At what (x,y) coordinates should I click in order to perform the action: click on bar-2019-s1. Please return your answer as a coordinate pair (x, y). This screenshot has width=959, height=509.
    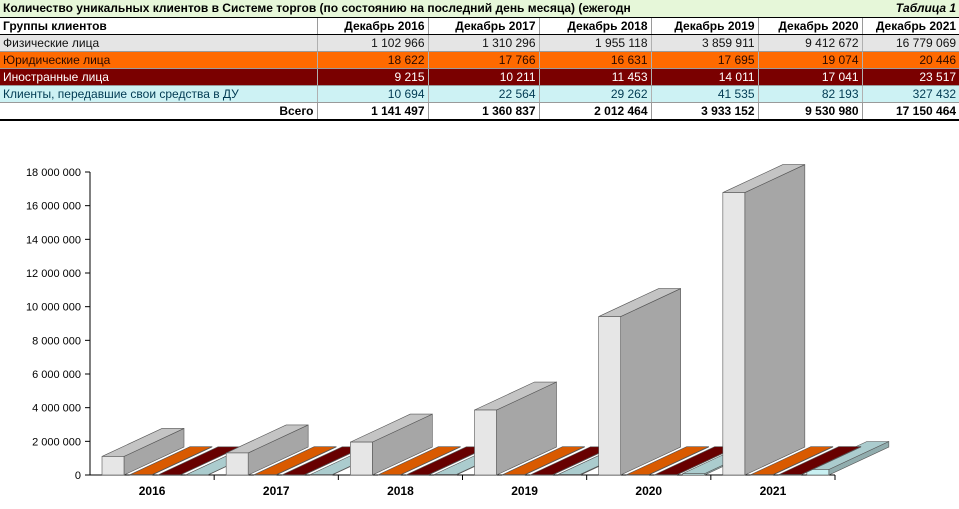
    Looking at the image, I should click on (513, 475).